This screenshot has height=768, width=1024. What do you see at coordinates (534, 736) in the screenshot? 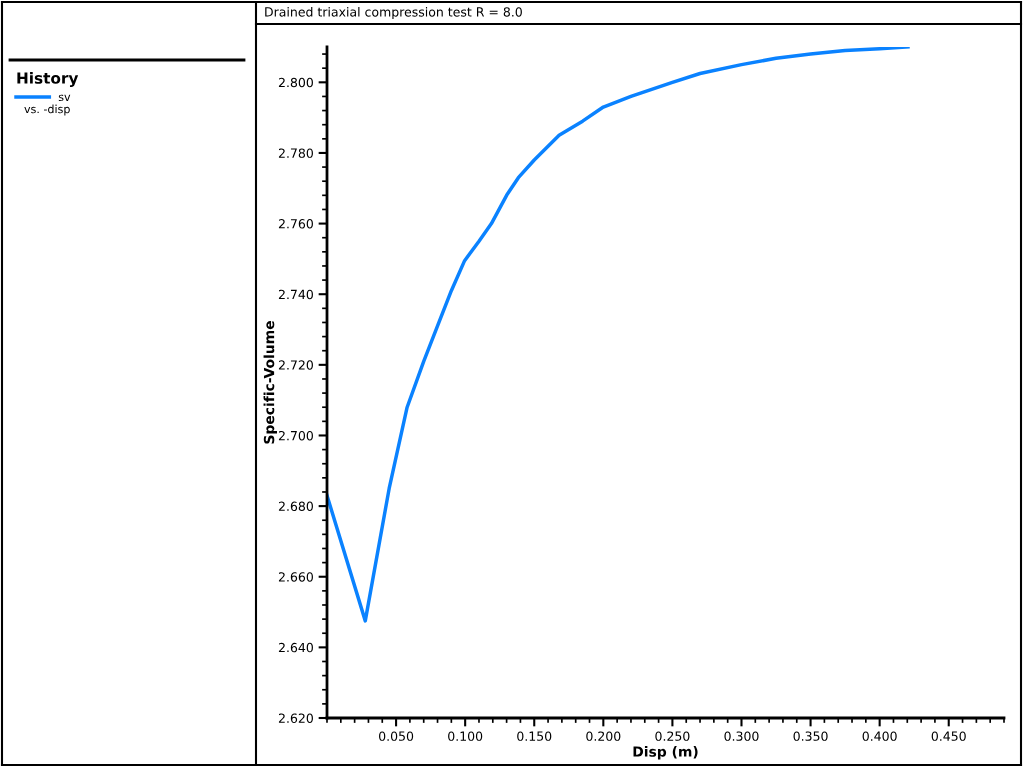
I see `x-tick-label: 0.150` at bounding box center [534, 736].